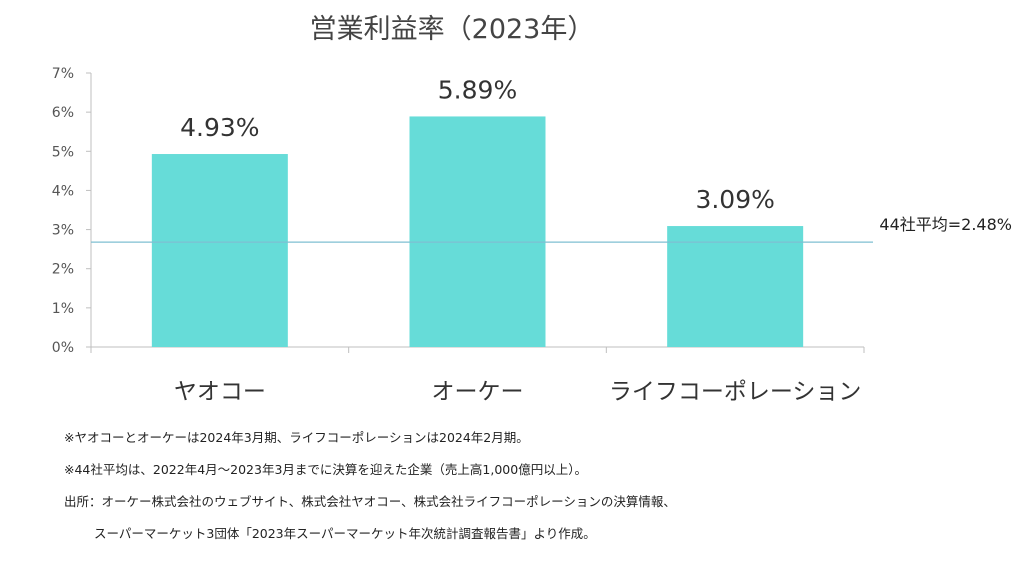 The width and height of the screenshot is (1024, 564). What do you see at coordinates (63, 231) in the screenshot?
I see `y-tick-label: 3%` at bounding box center [63, 231].